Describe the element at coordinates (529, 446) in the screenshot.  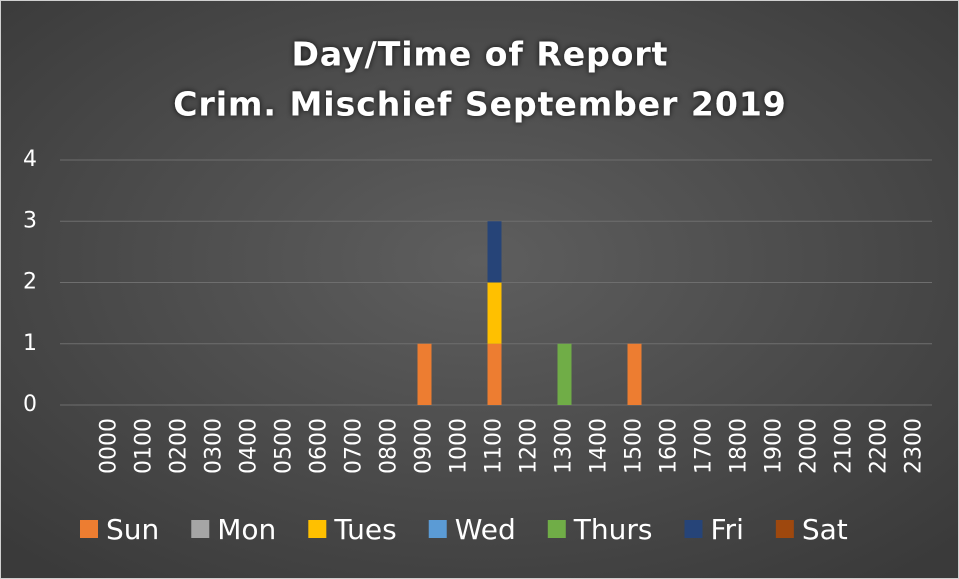
I see `x-tick-label: 1200` at that location.